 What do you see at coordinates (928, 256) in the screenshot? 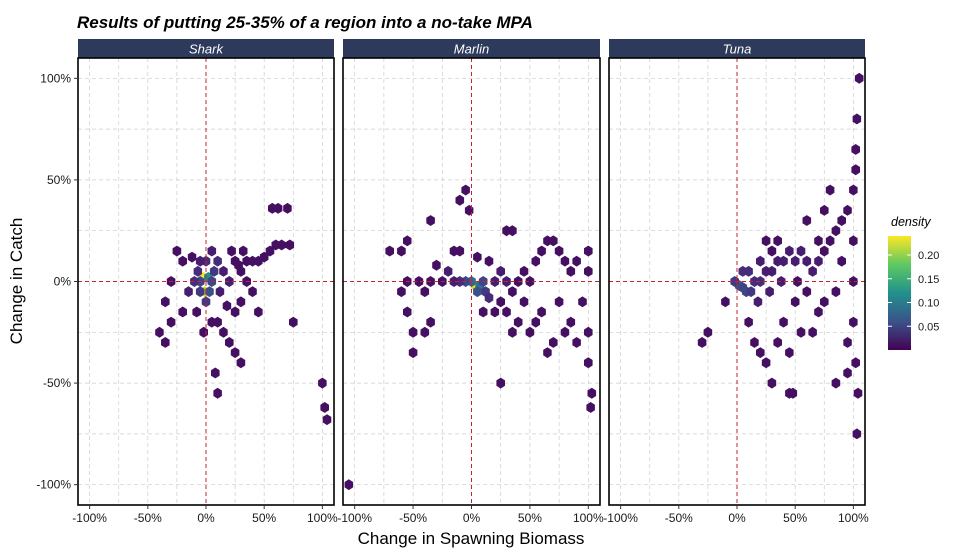
I see `legend-break-label: 0.20` at bounding box center [928, 256].